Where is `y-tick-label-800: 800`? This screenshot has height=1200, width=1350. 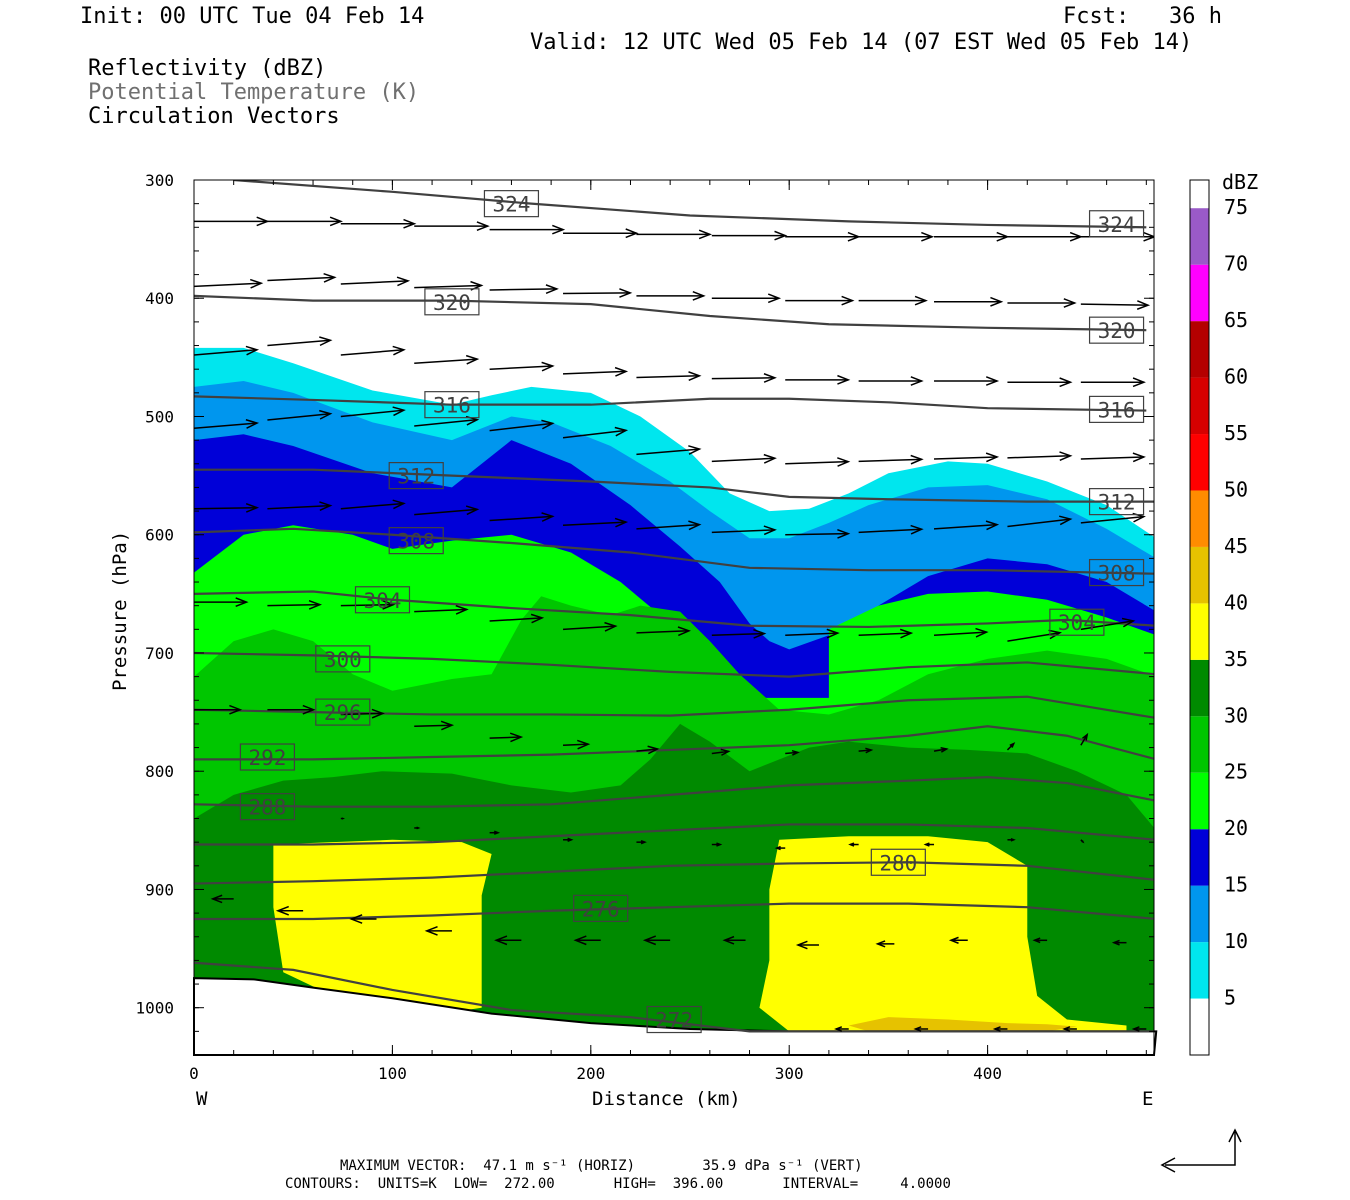 y-tick-label-800: 800 is located at coordinates (159, 771).